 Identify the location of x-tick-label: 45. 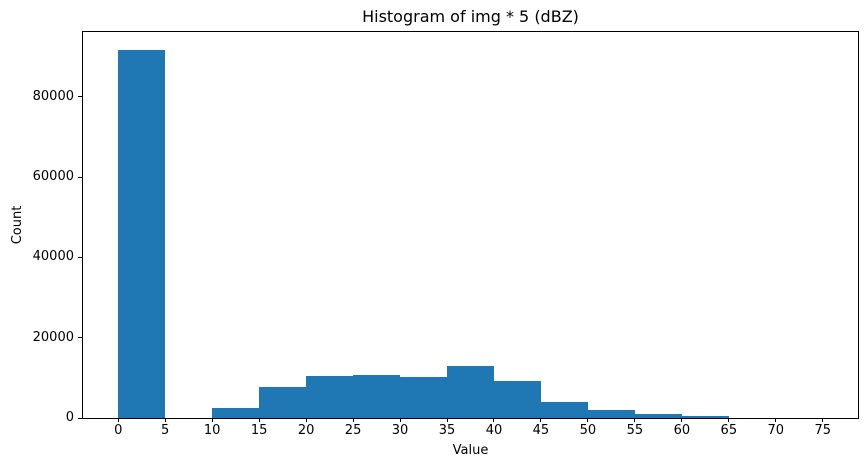
(541, 430).